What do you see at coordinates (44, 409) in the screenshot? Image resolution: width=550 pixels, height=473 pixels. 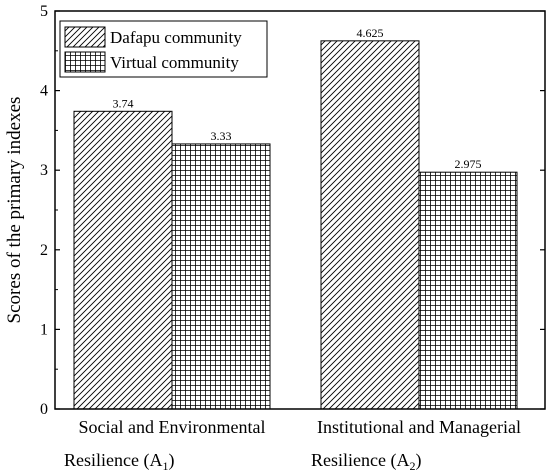 I see `y-tick-label: 0` at bounding box center [44, 409].